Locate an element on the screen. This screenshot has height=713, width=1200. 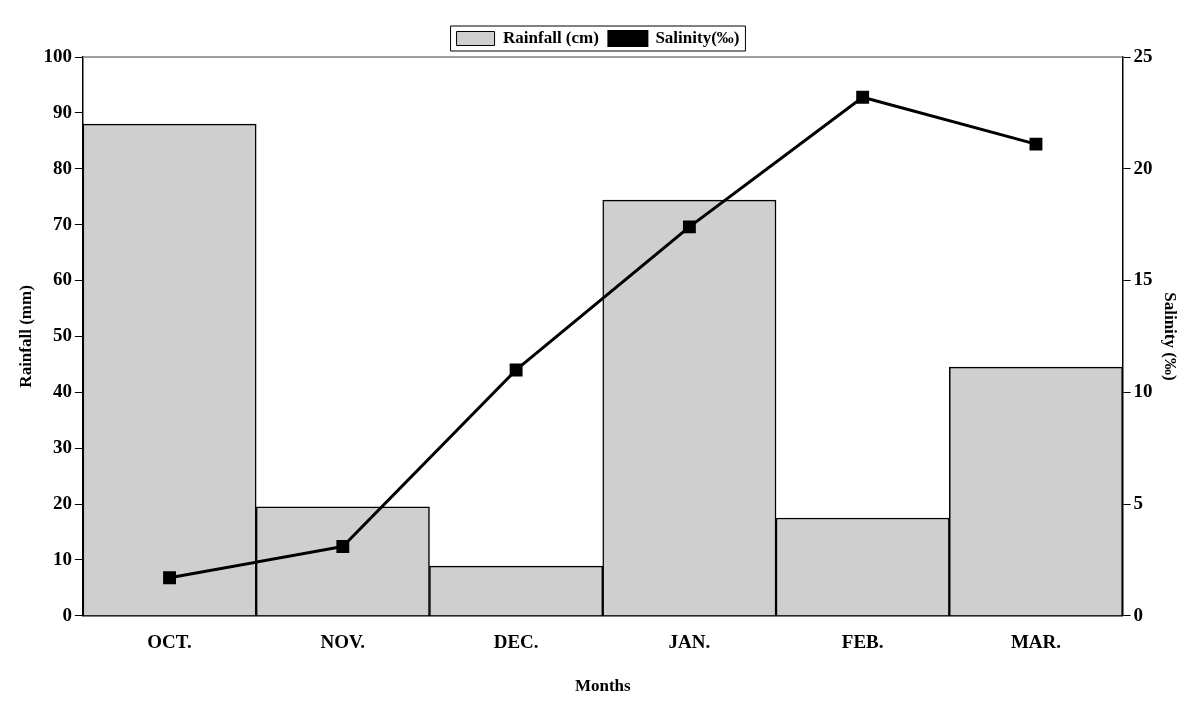
y2-tick-label: 15 is located at coordinates (1143, 279).